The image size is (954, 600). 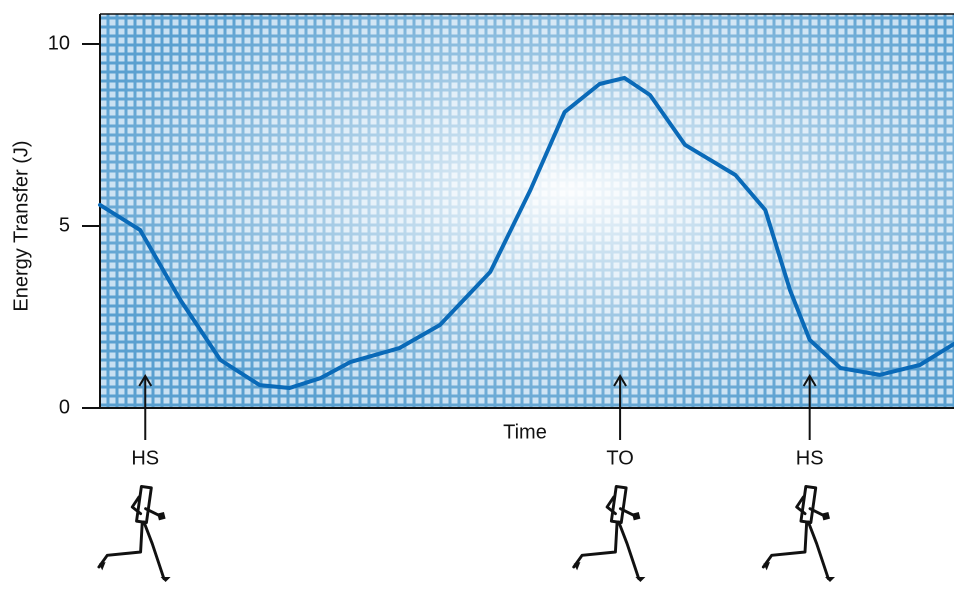 I want to click on y-tick-label: 10, so click(x=59, y=43).